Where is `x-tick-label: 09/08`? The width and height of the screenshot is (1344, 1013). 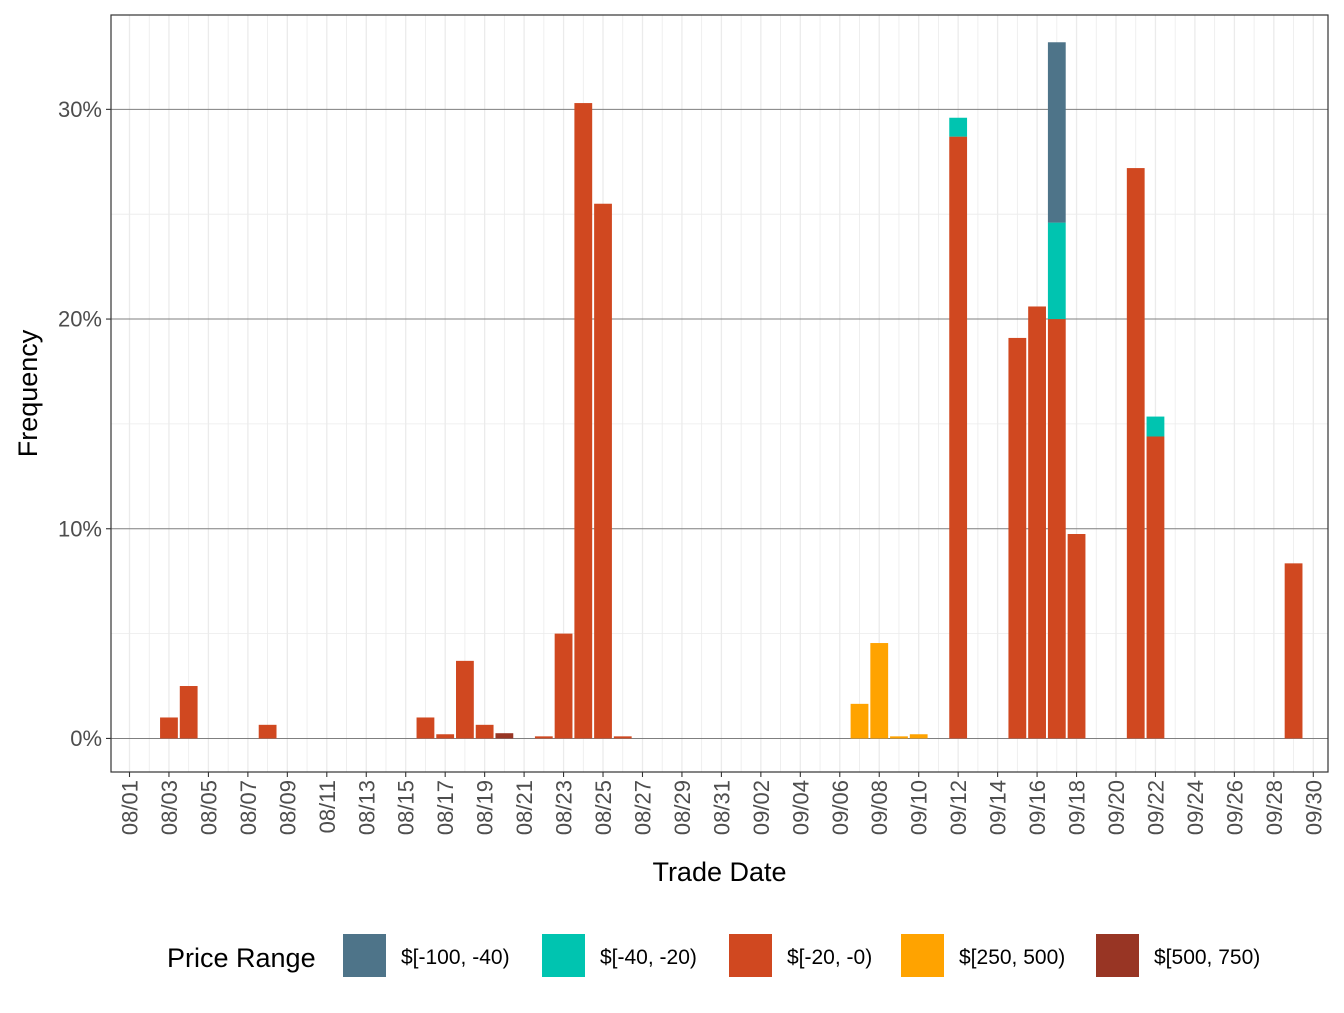 x-tick-label: 09/08 is located at coordinates (879, 807).